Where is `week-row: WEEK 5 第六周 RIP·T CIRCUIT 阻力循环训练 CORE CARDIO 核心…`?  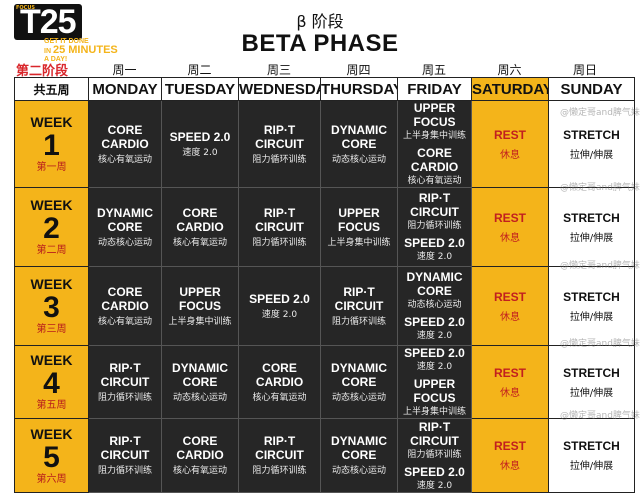
week-row: WEEK 5 第六周 RIP·T CIRCUIT 阻力循环训练 CORE CARDIO 核心… is located at coordinates (324, 455).